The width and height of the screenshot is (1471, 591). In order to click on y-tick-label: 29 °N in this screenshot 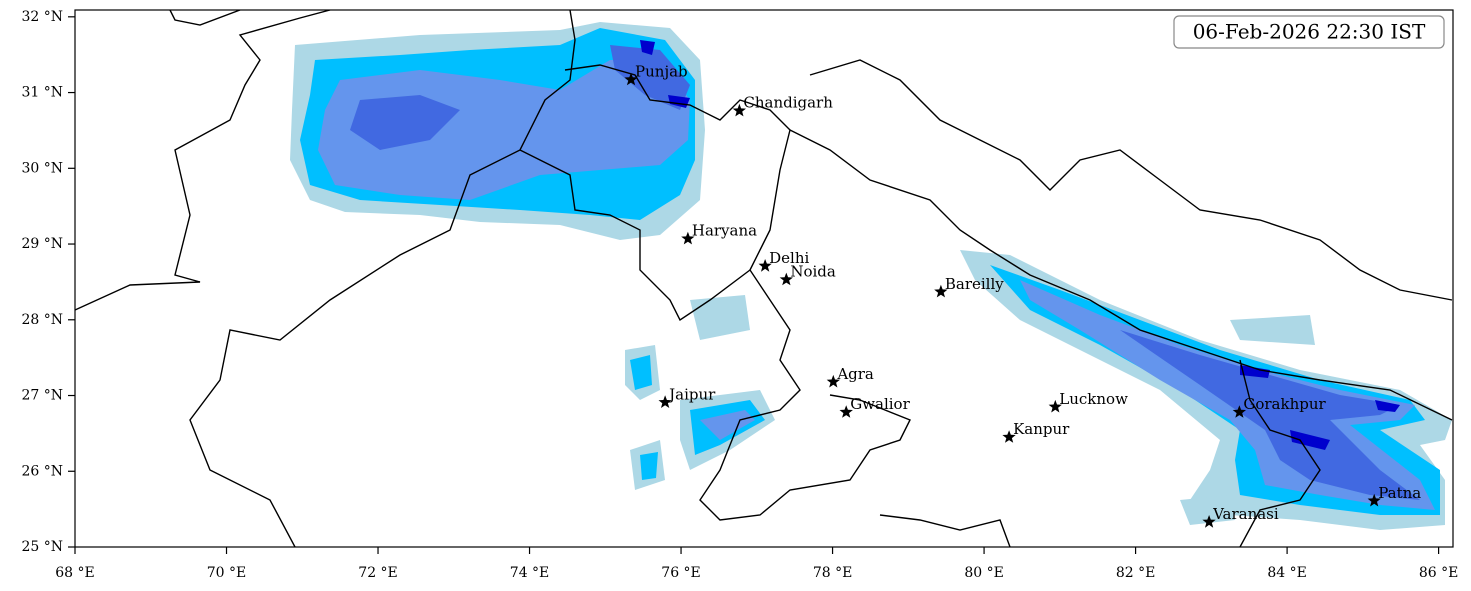, I will do `click(42, 244)`.